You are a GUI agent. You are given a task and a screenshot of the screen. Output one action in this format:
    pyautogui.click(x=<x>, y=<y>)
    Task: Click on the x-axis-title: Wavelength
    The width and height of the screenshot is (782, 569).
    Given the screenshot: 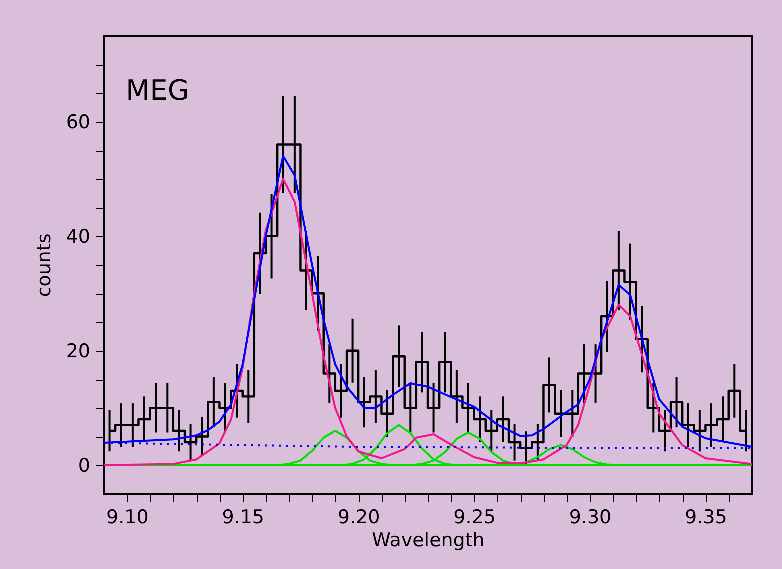 What is the action you would take?
    pyautogui.click(x=428, y=541)
    